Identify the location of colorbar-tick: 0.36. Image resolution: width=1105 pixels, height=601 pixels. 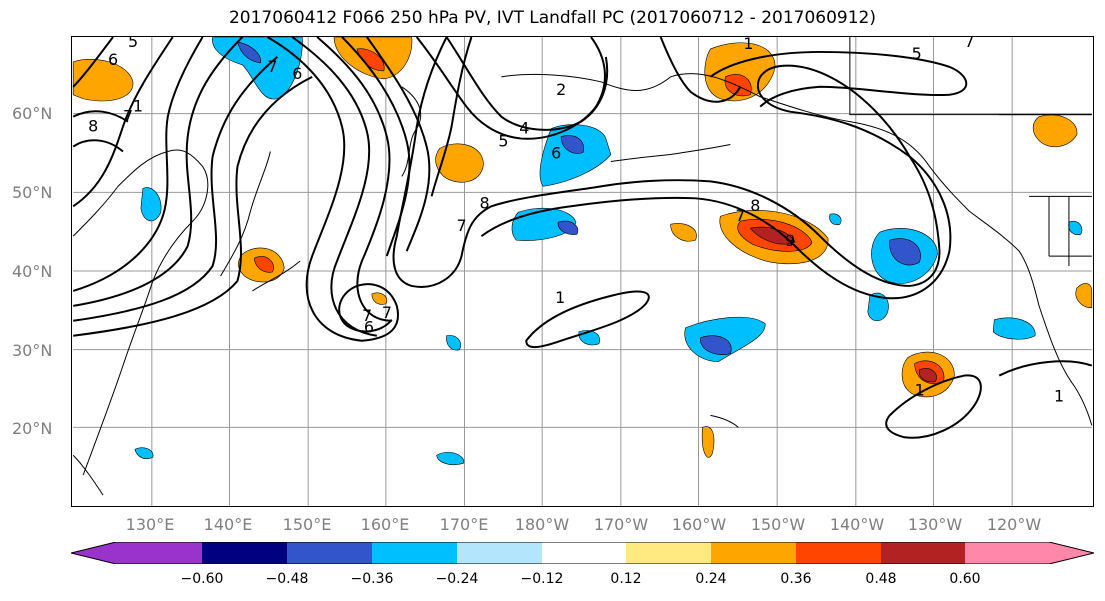
(796, 579).